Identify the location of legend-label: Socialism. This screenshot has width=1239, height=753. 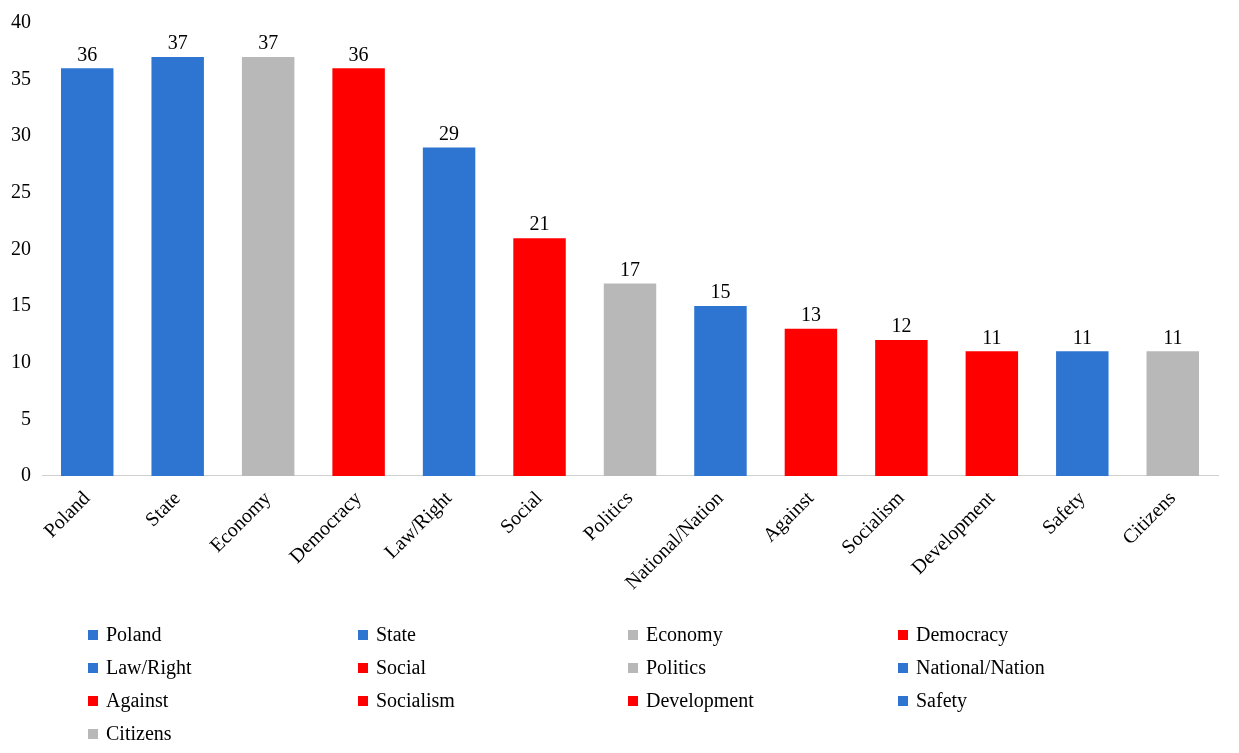
(415, 700).